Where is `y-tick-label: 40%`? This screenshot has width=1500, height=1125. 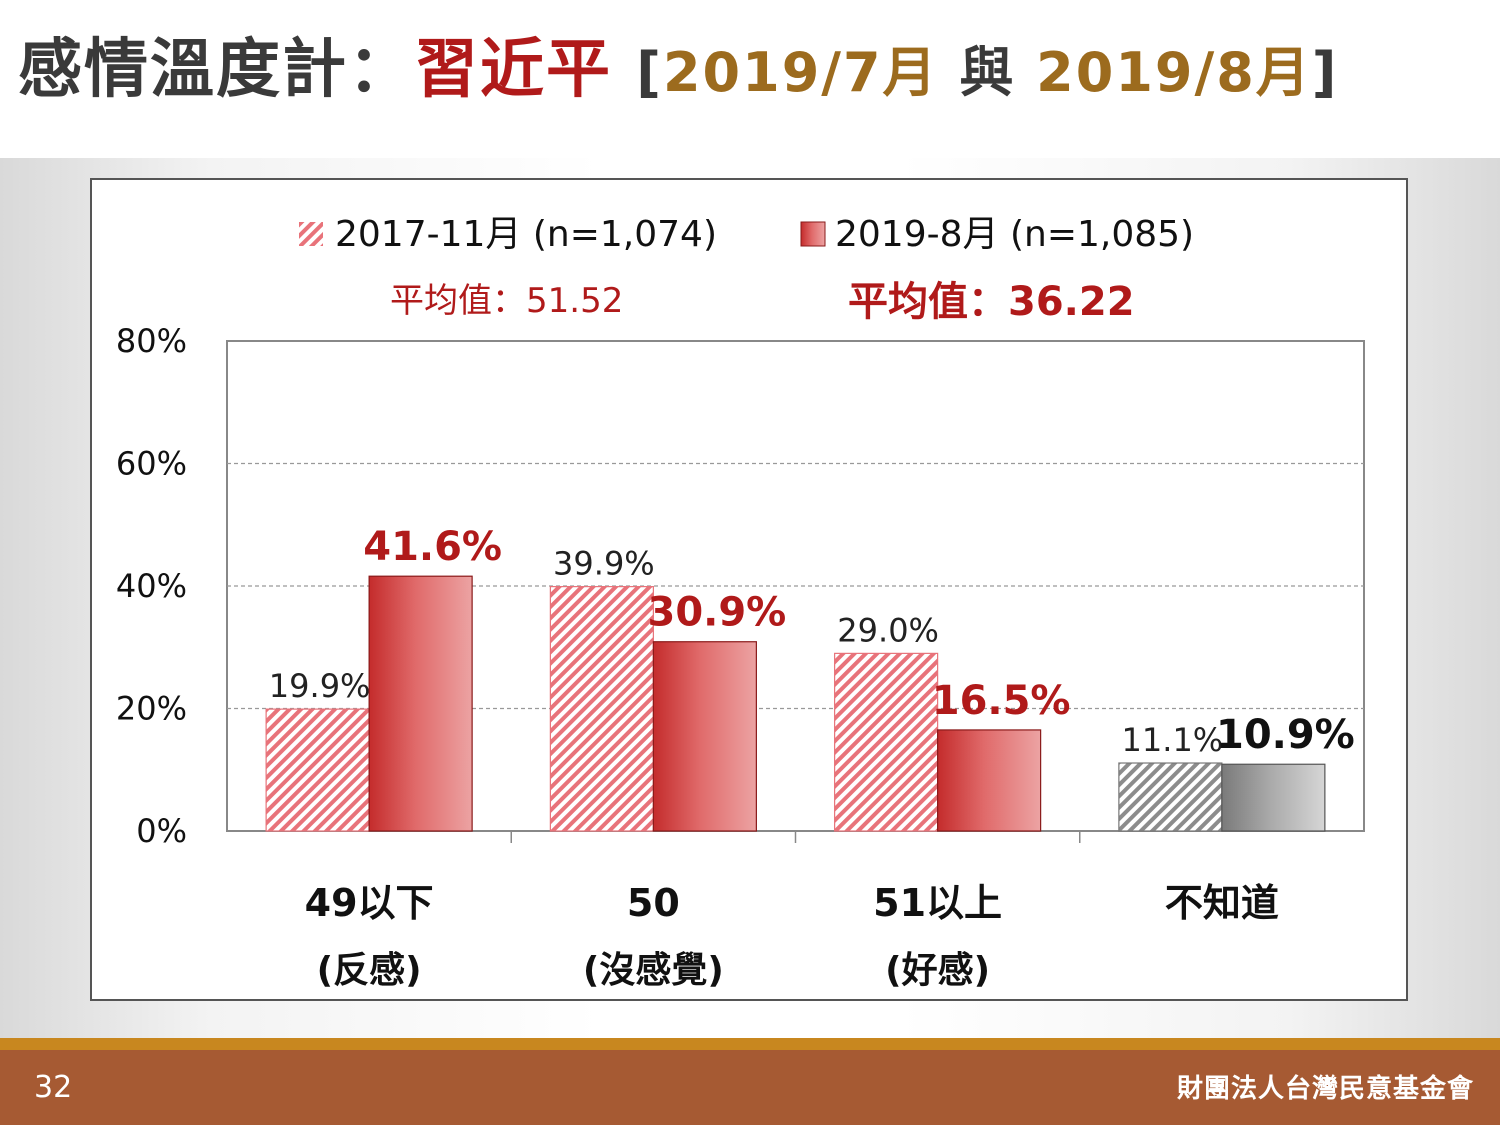 y-tick-label: 40% is located at coordinates (151, 586).